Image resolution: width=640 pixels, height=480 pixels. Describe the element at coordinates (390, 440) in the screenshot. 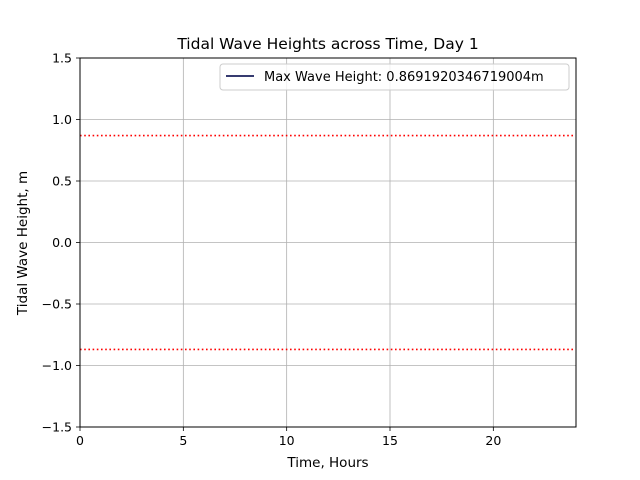

I see `x-tick-label: 15` at that location.